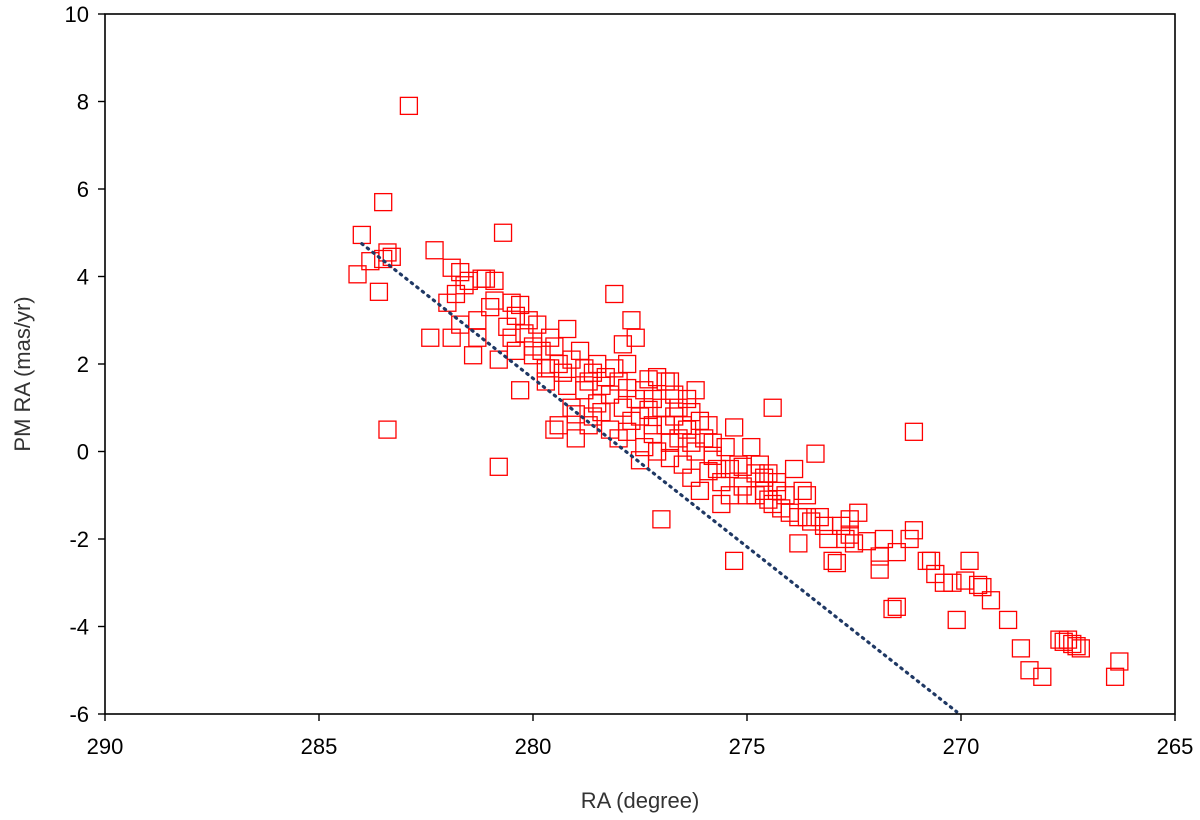  What do you see at coordinates (79, 627) in the screenshot?
I see `y-tick-label: -4` at bounding box center [79, 627].